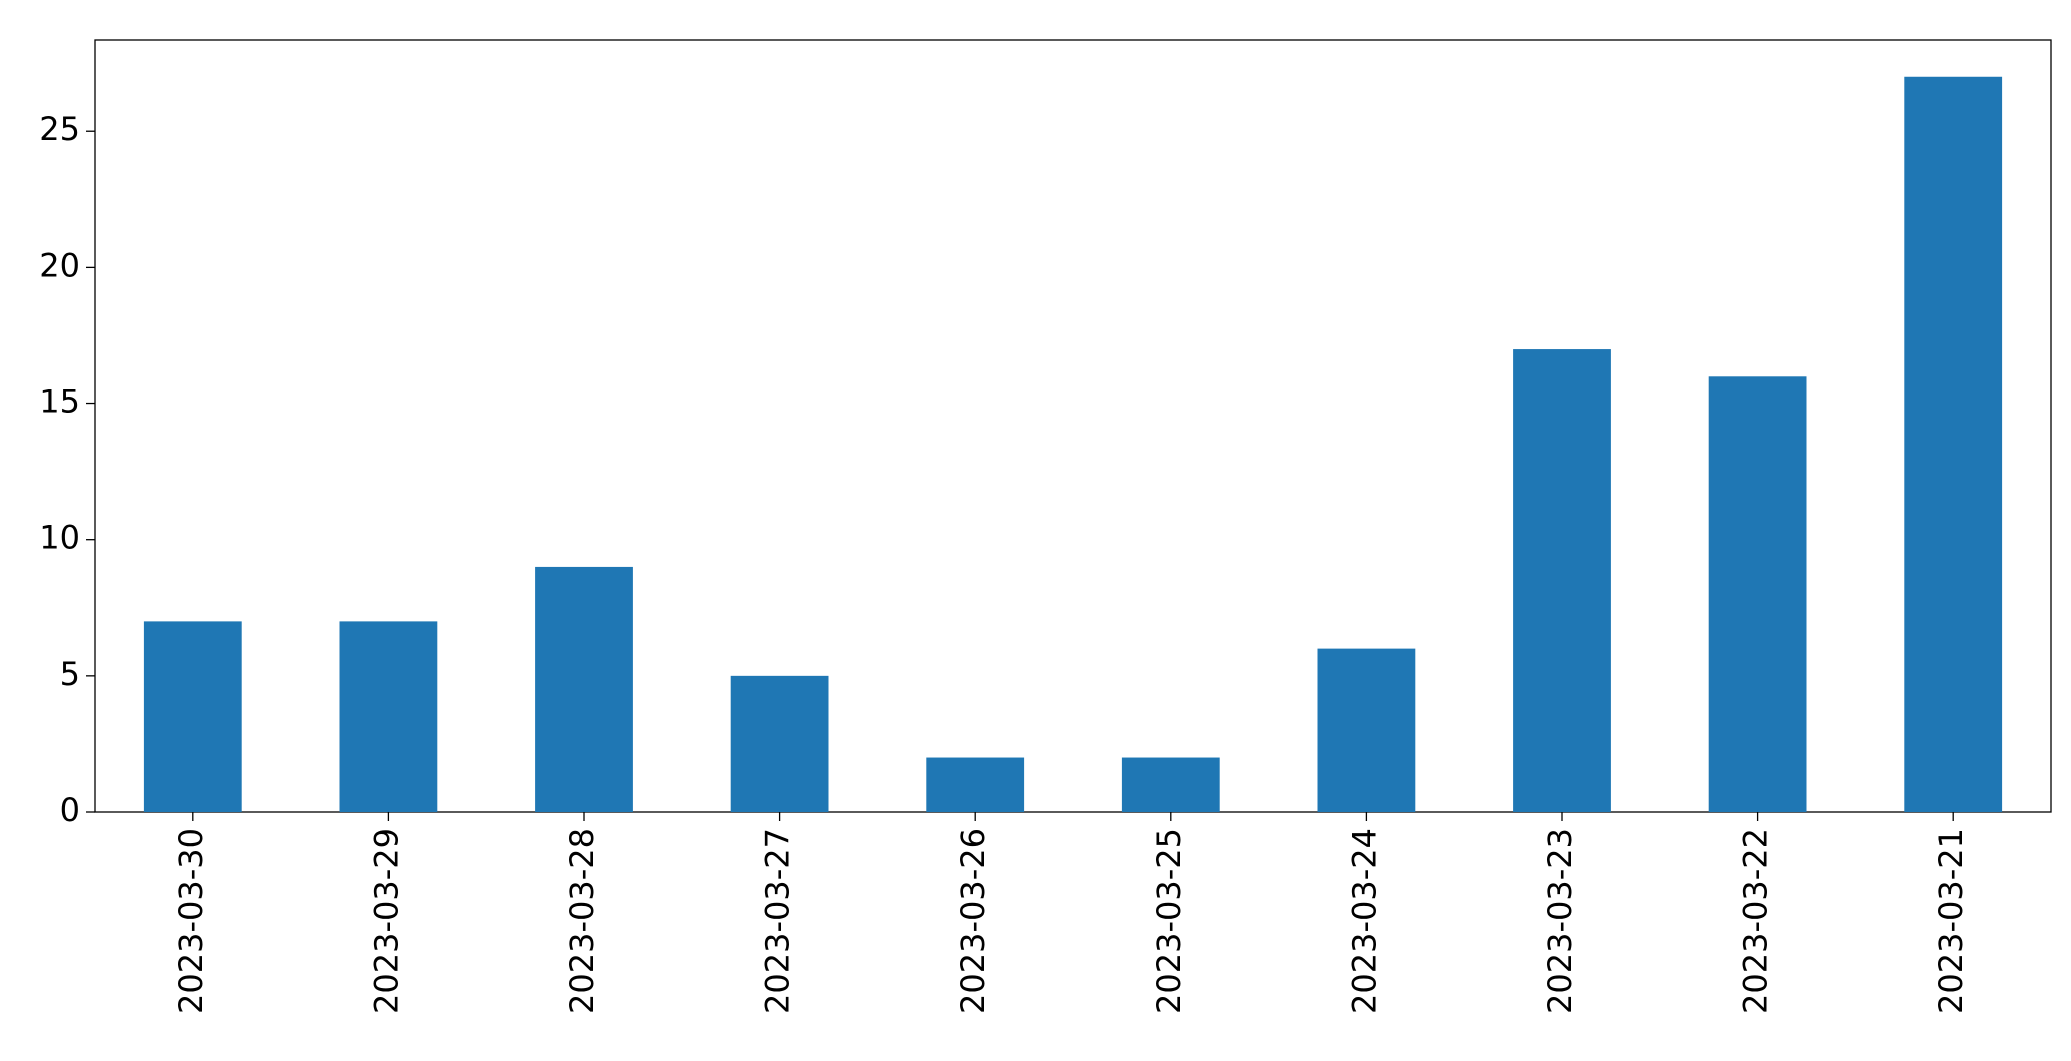 The image size is (2071, 1061). I want to click on x-tick-label: 2023-03-24, so click(1364, 921).